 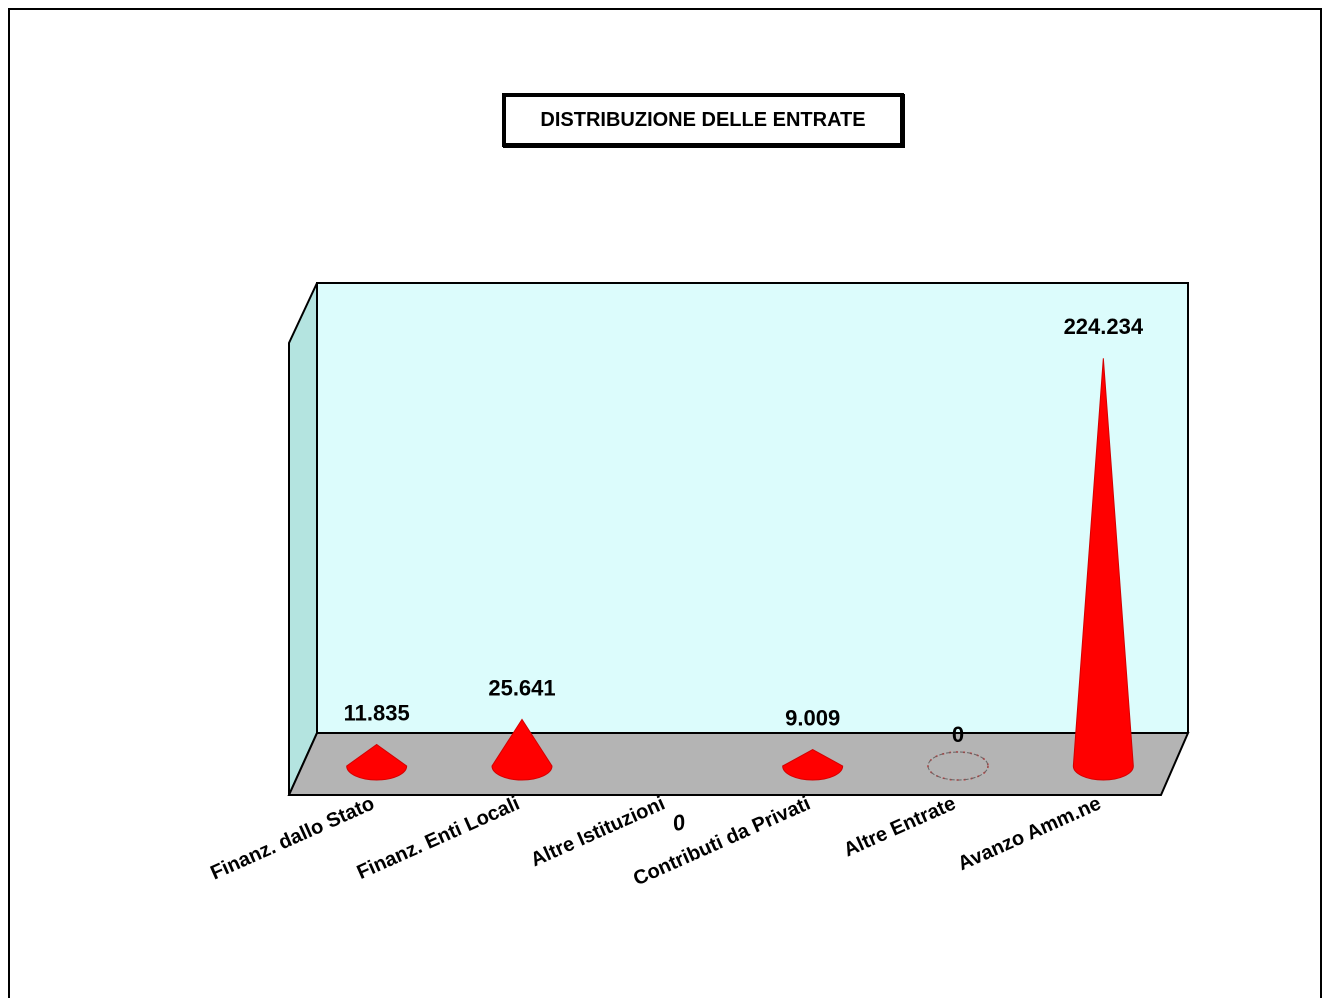 What do you see at coordinates (438, 838) in the screenshot?
I see `category-label: Finanz. Enti Locali` at bounding box center [438, 838].